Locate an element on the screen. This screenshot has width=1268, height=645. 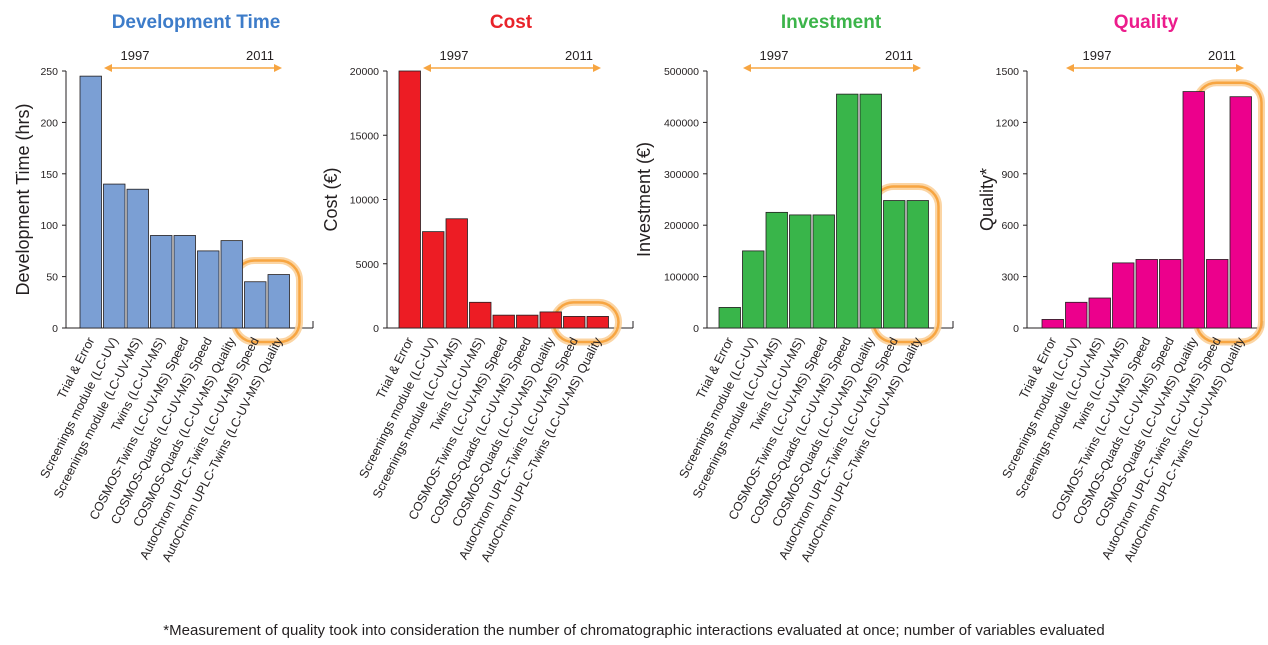
y-tick-label: 300 is located at coordinates (1010, 278).